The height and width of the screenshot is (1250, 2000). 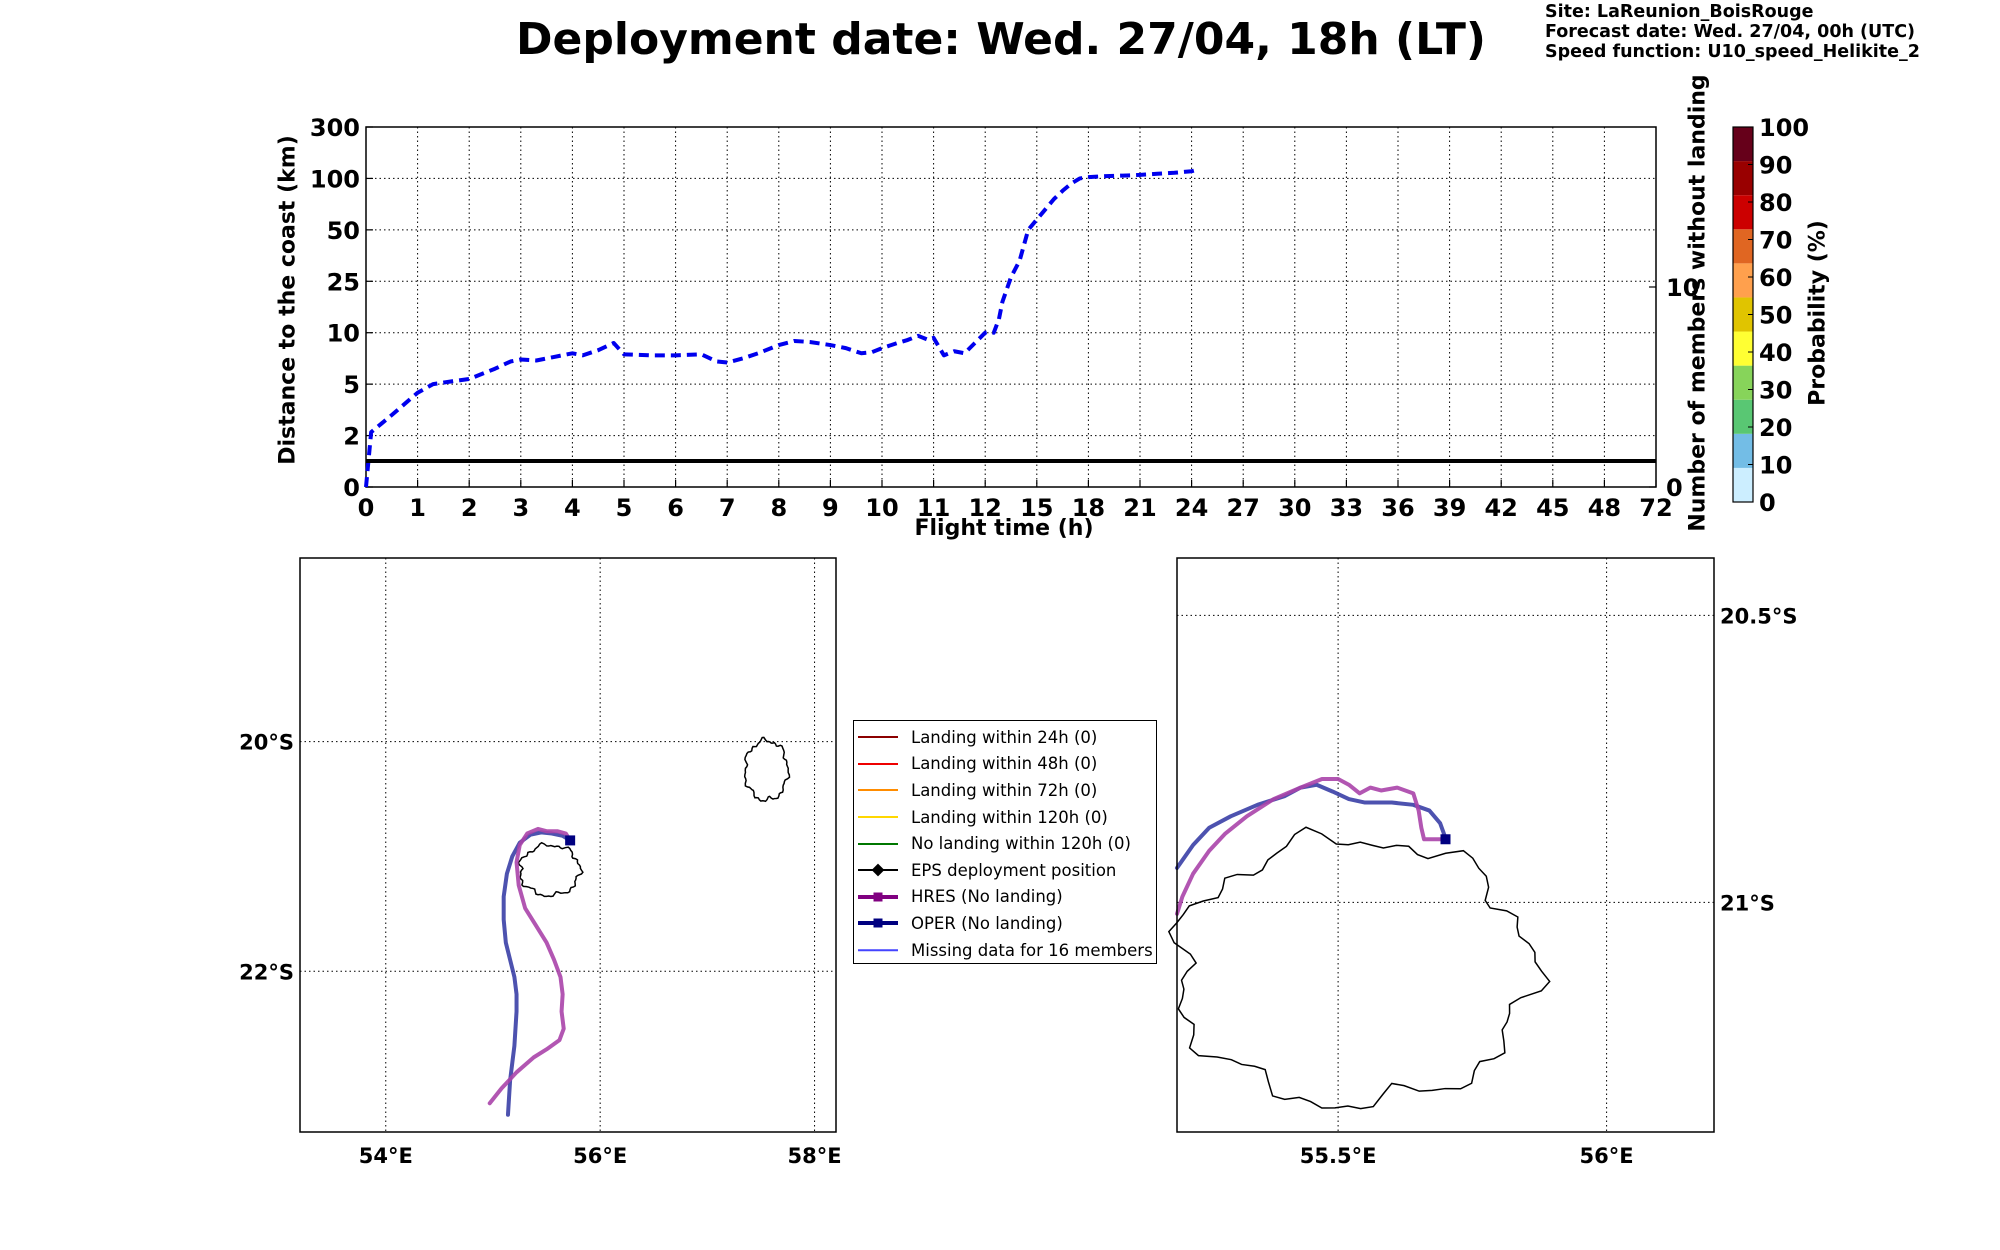 I want to click on colorbar-tick-label: 90, so click(x=1775, y=166).